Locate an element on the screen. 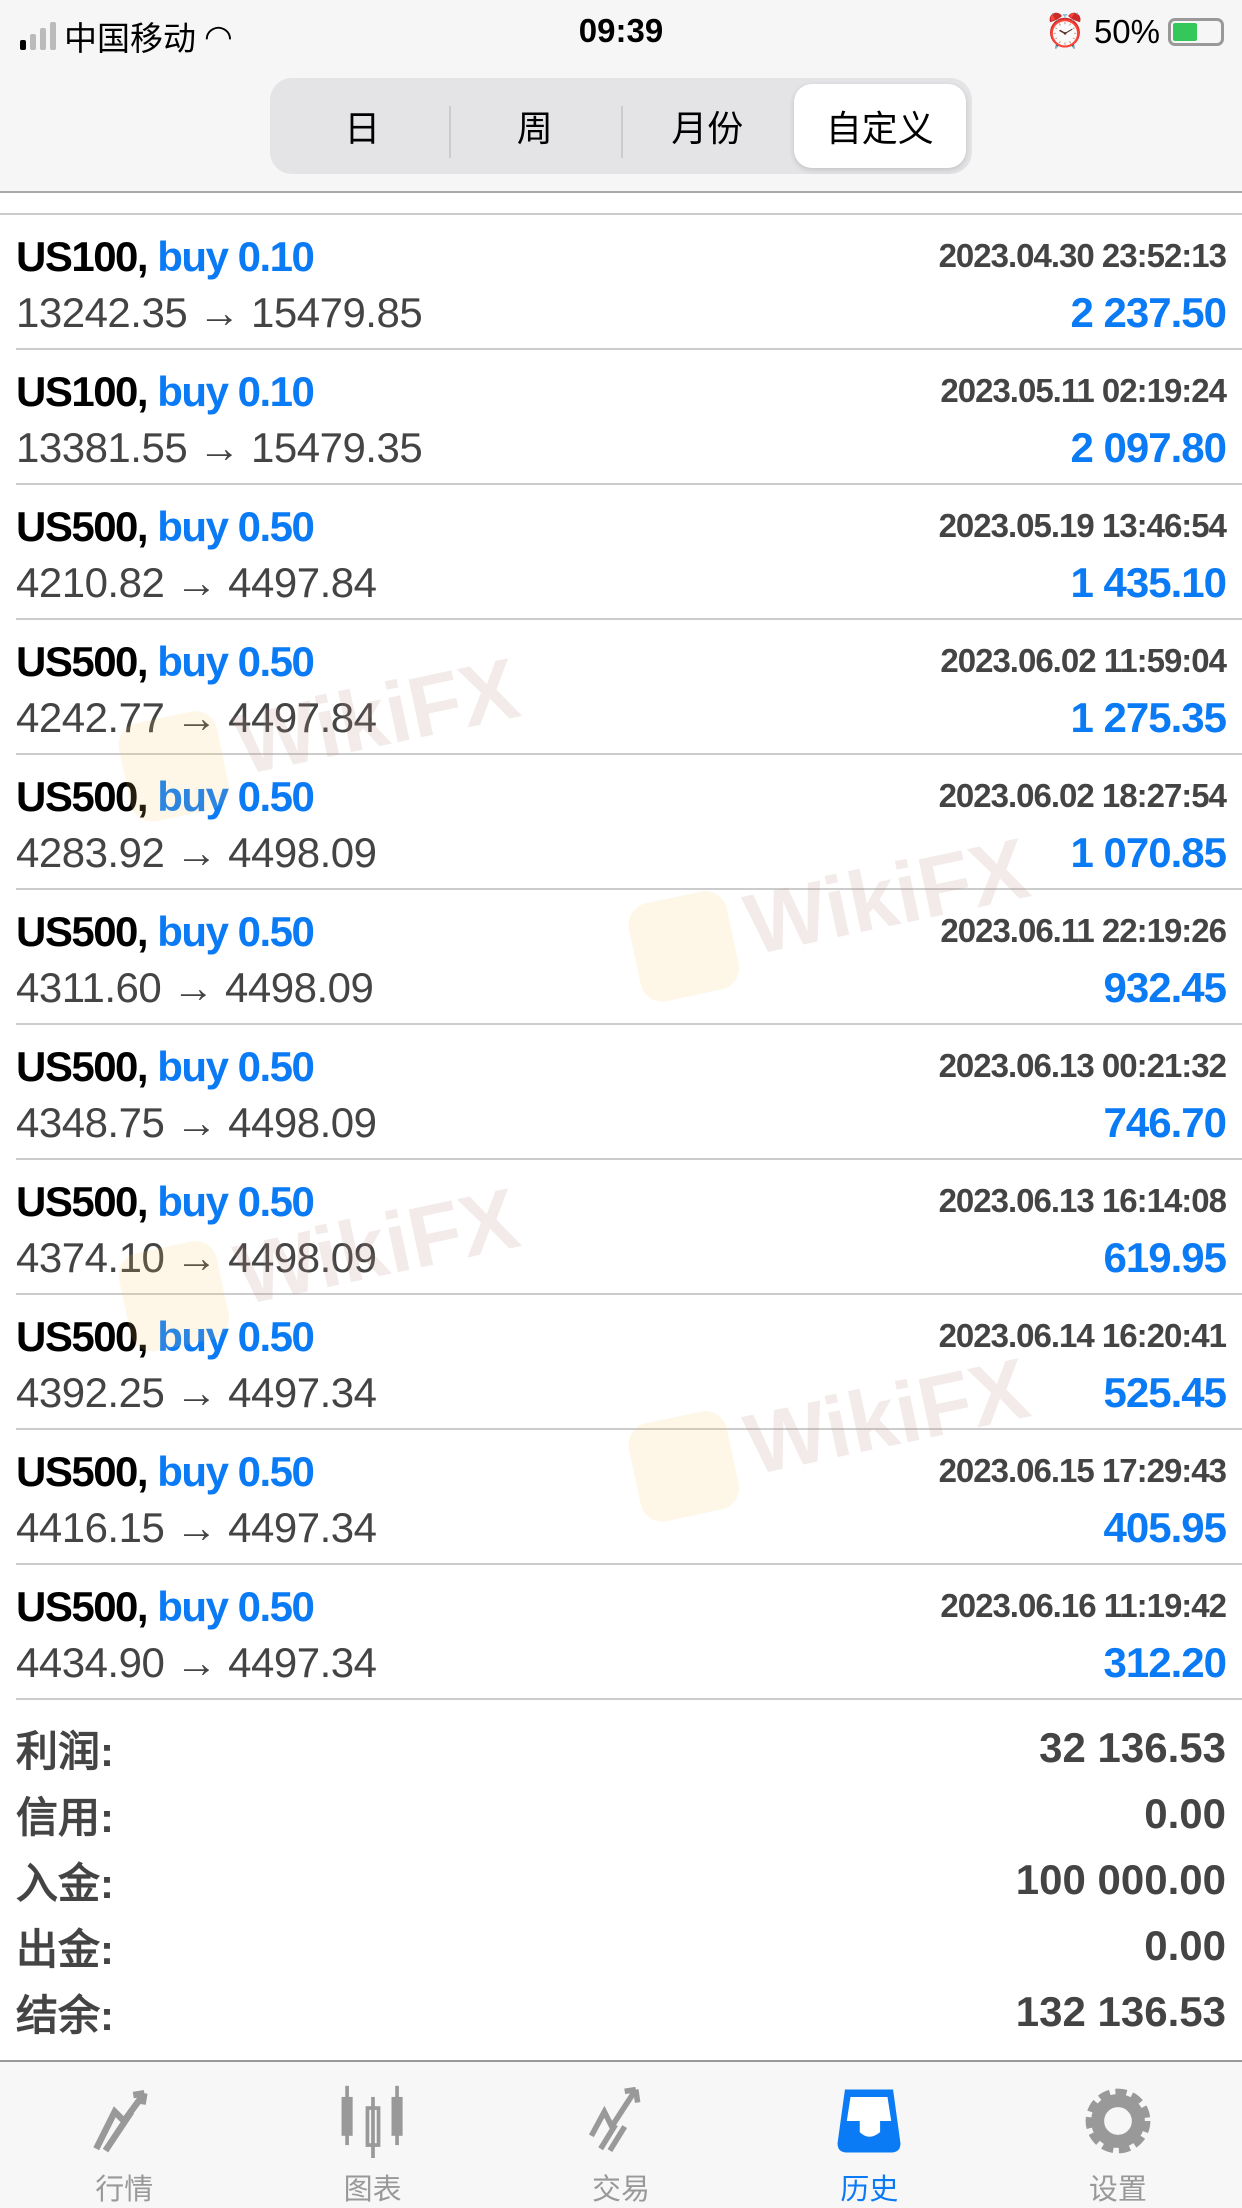  tab-quotes: 行情 is located at coordinates (124, 2135).